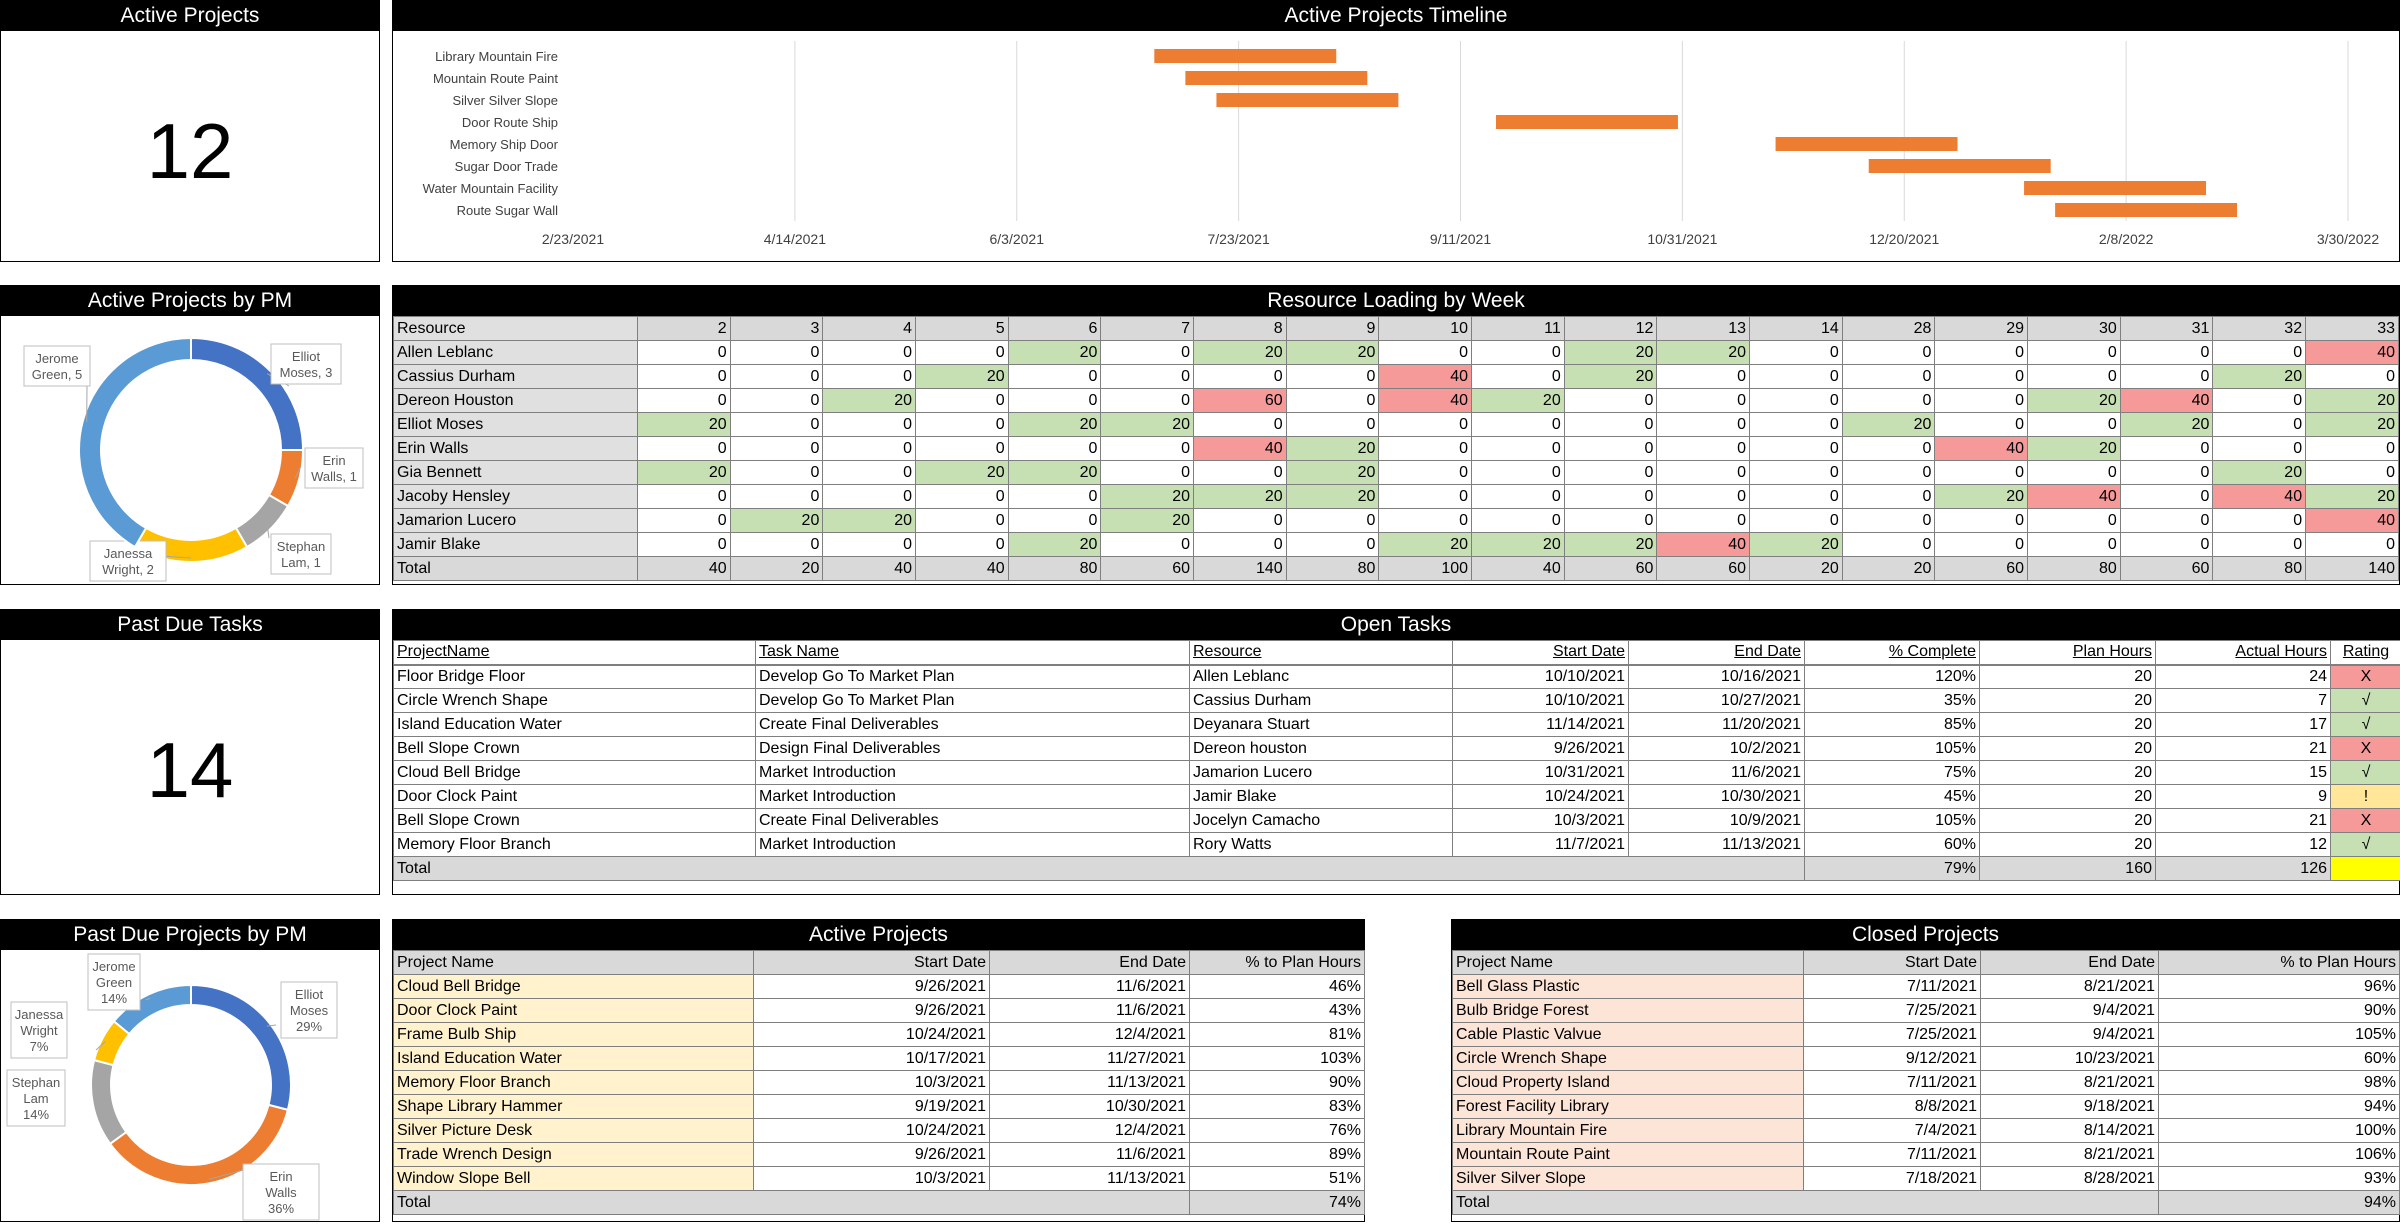 The height and width of the screenshot is (1231, 2400). Describe the element at coordinates (972, 700) in the screenshot. I see `open-task-cell: Develop Go To Market Plan` at that location.